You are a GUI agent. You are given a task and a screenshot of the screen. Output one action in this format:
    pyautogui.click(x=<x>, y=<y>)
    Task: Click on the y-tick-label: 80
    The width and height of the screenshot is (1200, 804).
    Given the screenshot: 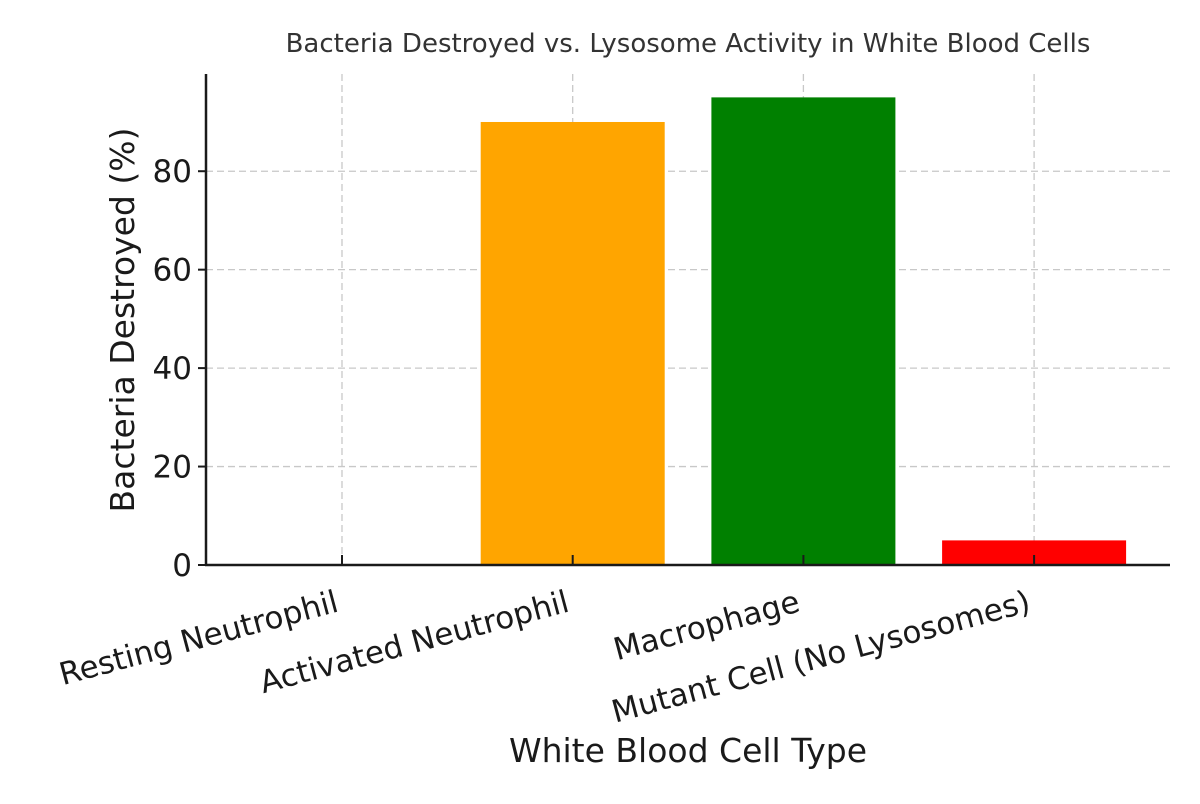 What is the action you would take?
    pyautogui.click(x=172, y=172)
    